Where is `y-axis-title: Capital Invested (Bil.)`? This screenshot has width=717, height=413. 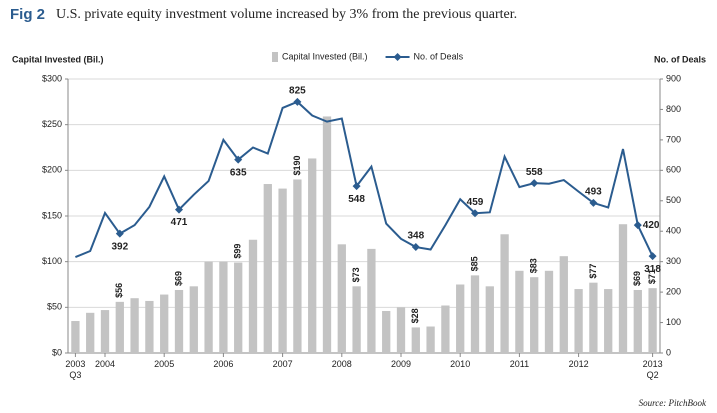
y-axis-title: Capital Invested (Bil.) is located at coordinates (58, 59).